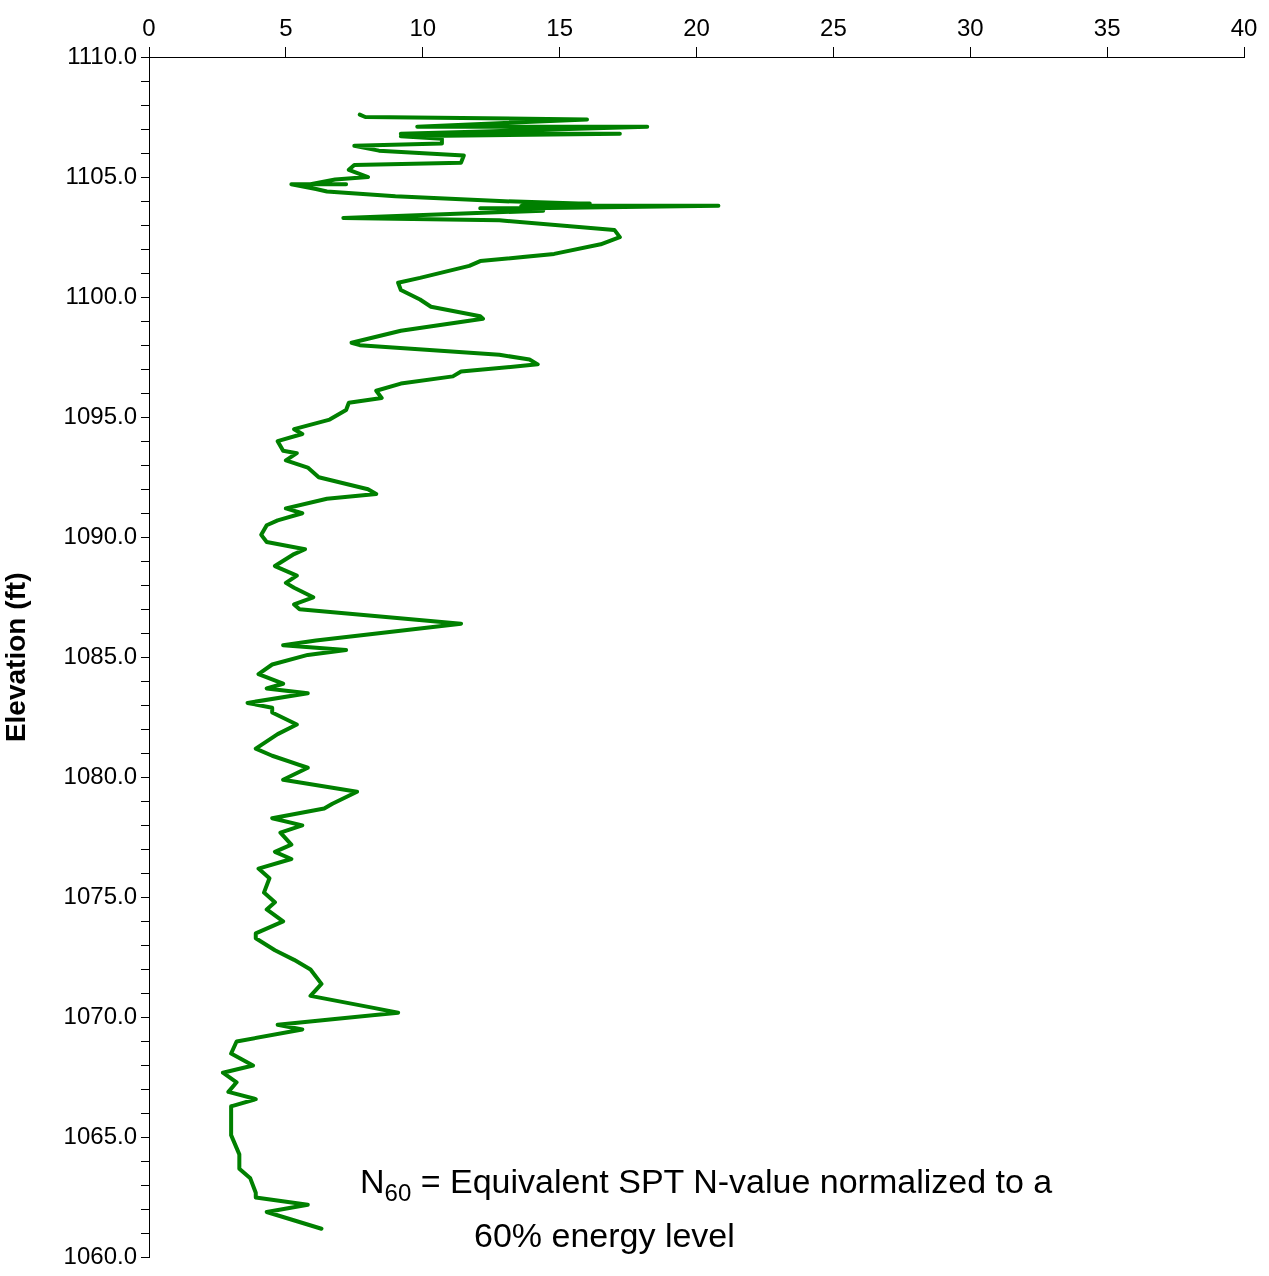  What do you see at coordinates (101, 295) in the screenshot?
I see `y-tick-label: 1100.0` at bounding box center [101, 295].